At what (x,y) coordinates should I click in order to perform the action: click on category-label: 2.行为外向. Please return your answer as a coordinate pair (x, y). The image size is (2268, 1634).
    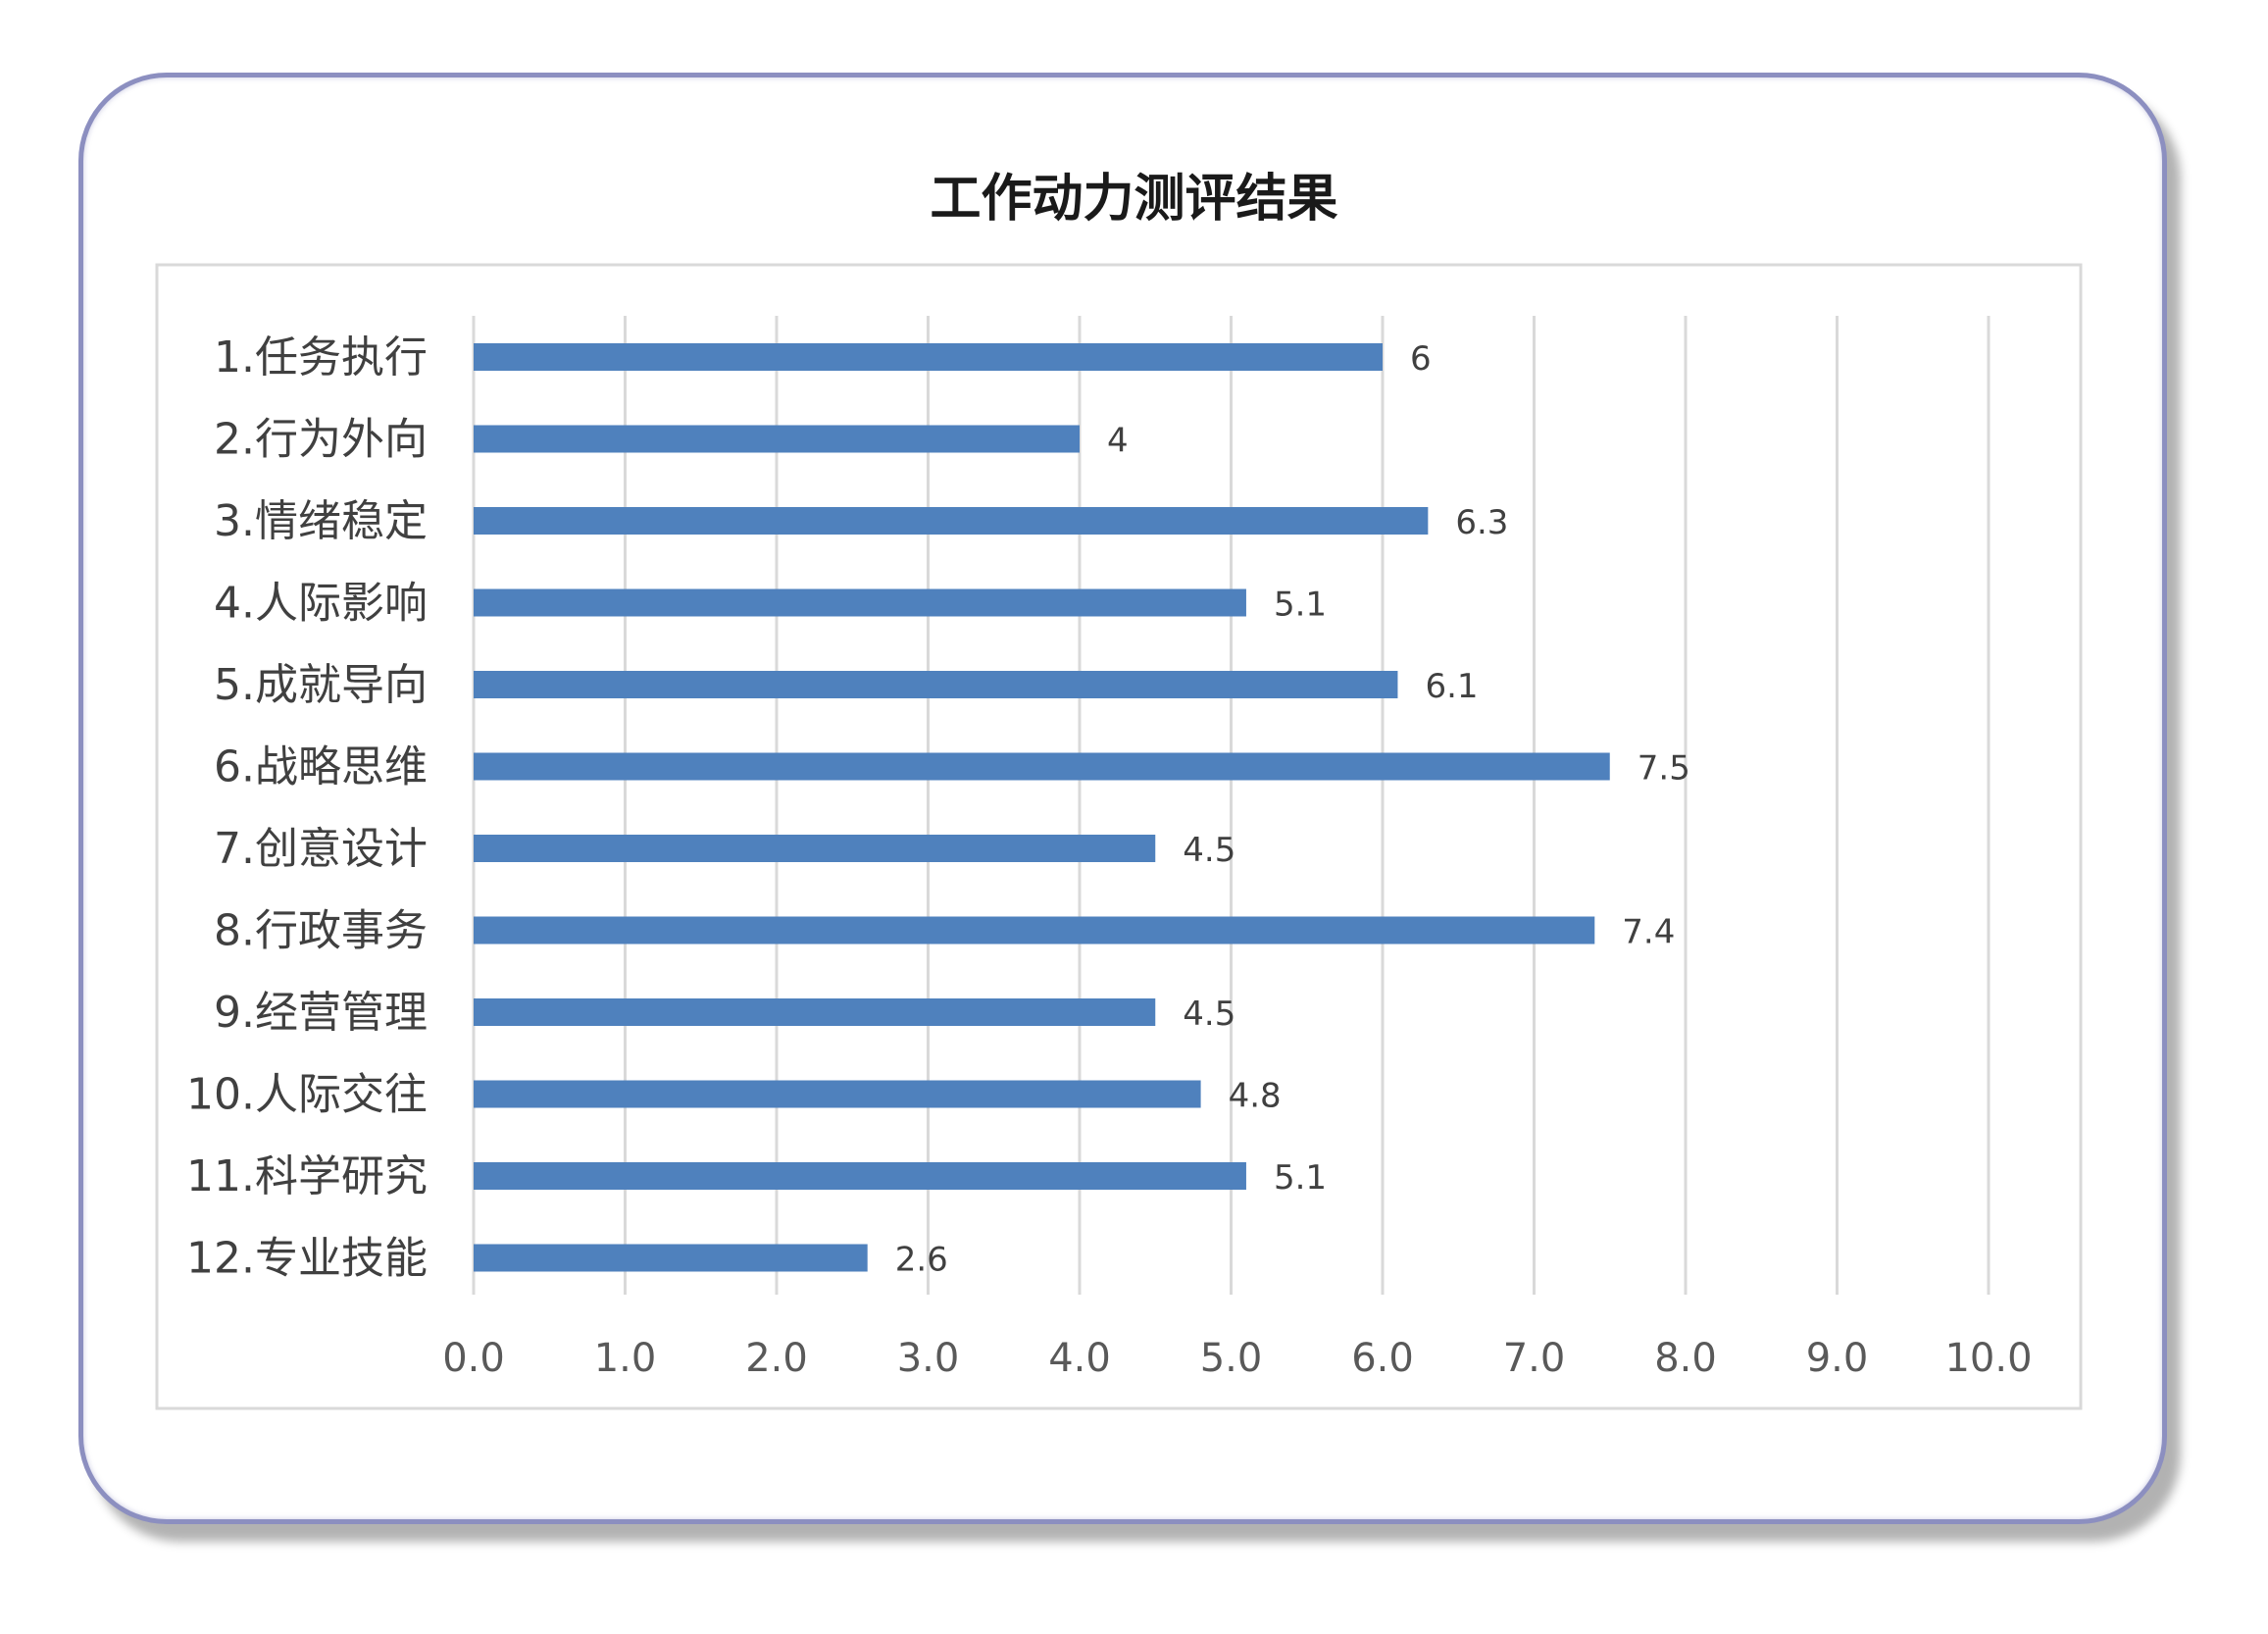
    Looking at the image, I should click on (321, 440).